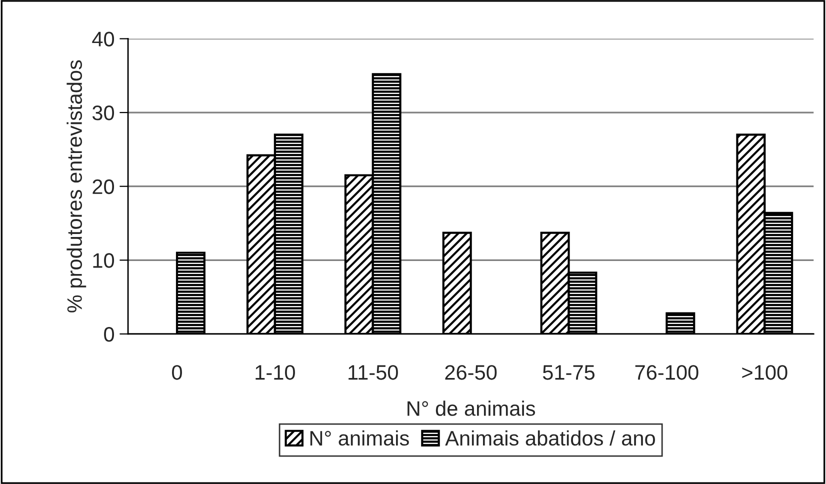  What do you see at coordinates (550, 438) in the screenshot?
I see `legend-label: Animais abatidos / ano` at bounding box center [550, 438].